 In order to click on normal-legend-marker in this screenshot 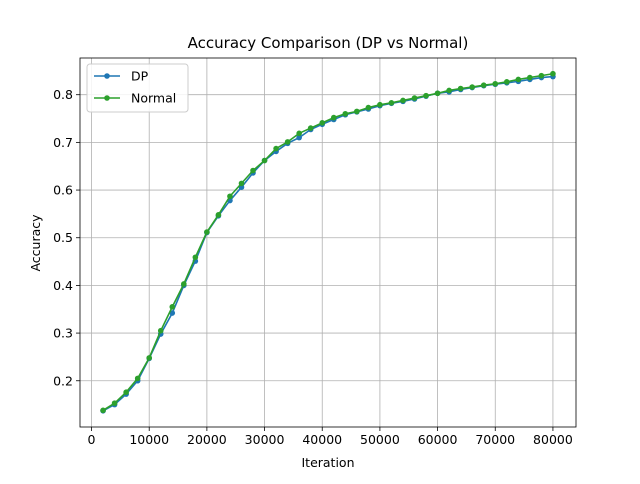, I will do `click(107, 98)`.